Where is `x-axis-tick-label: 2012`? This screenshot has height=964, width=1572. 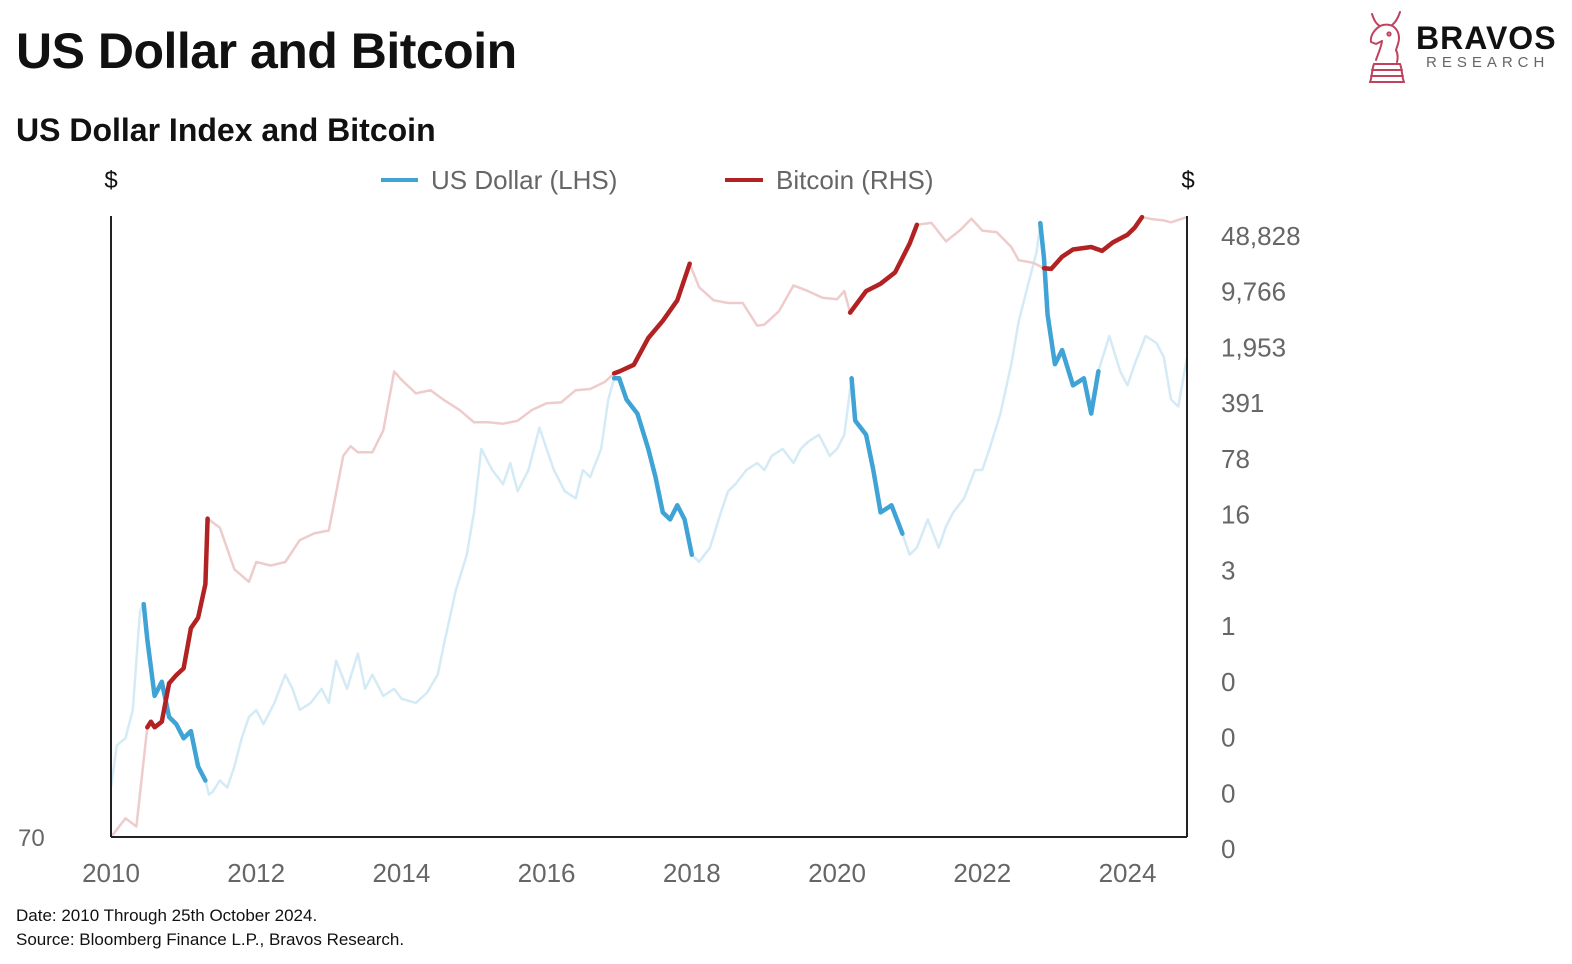 x-axis-tick-label: 2012 is located at coordinates (256, 873).